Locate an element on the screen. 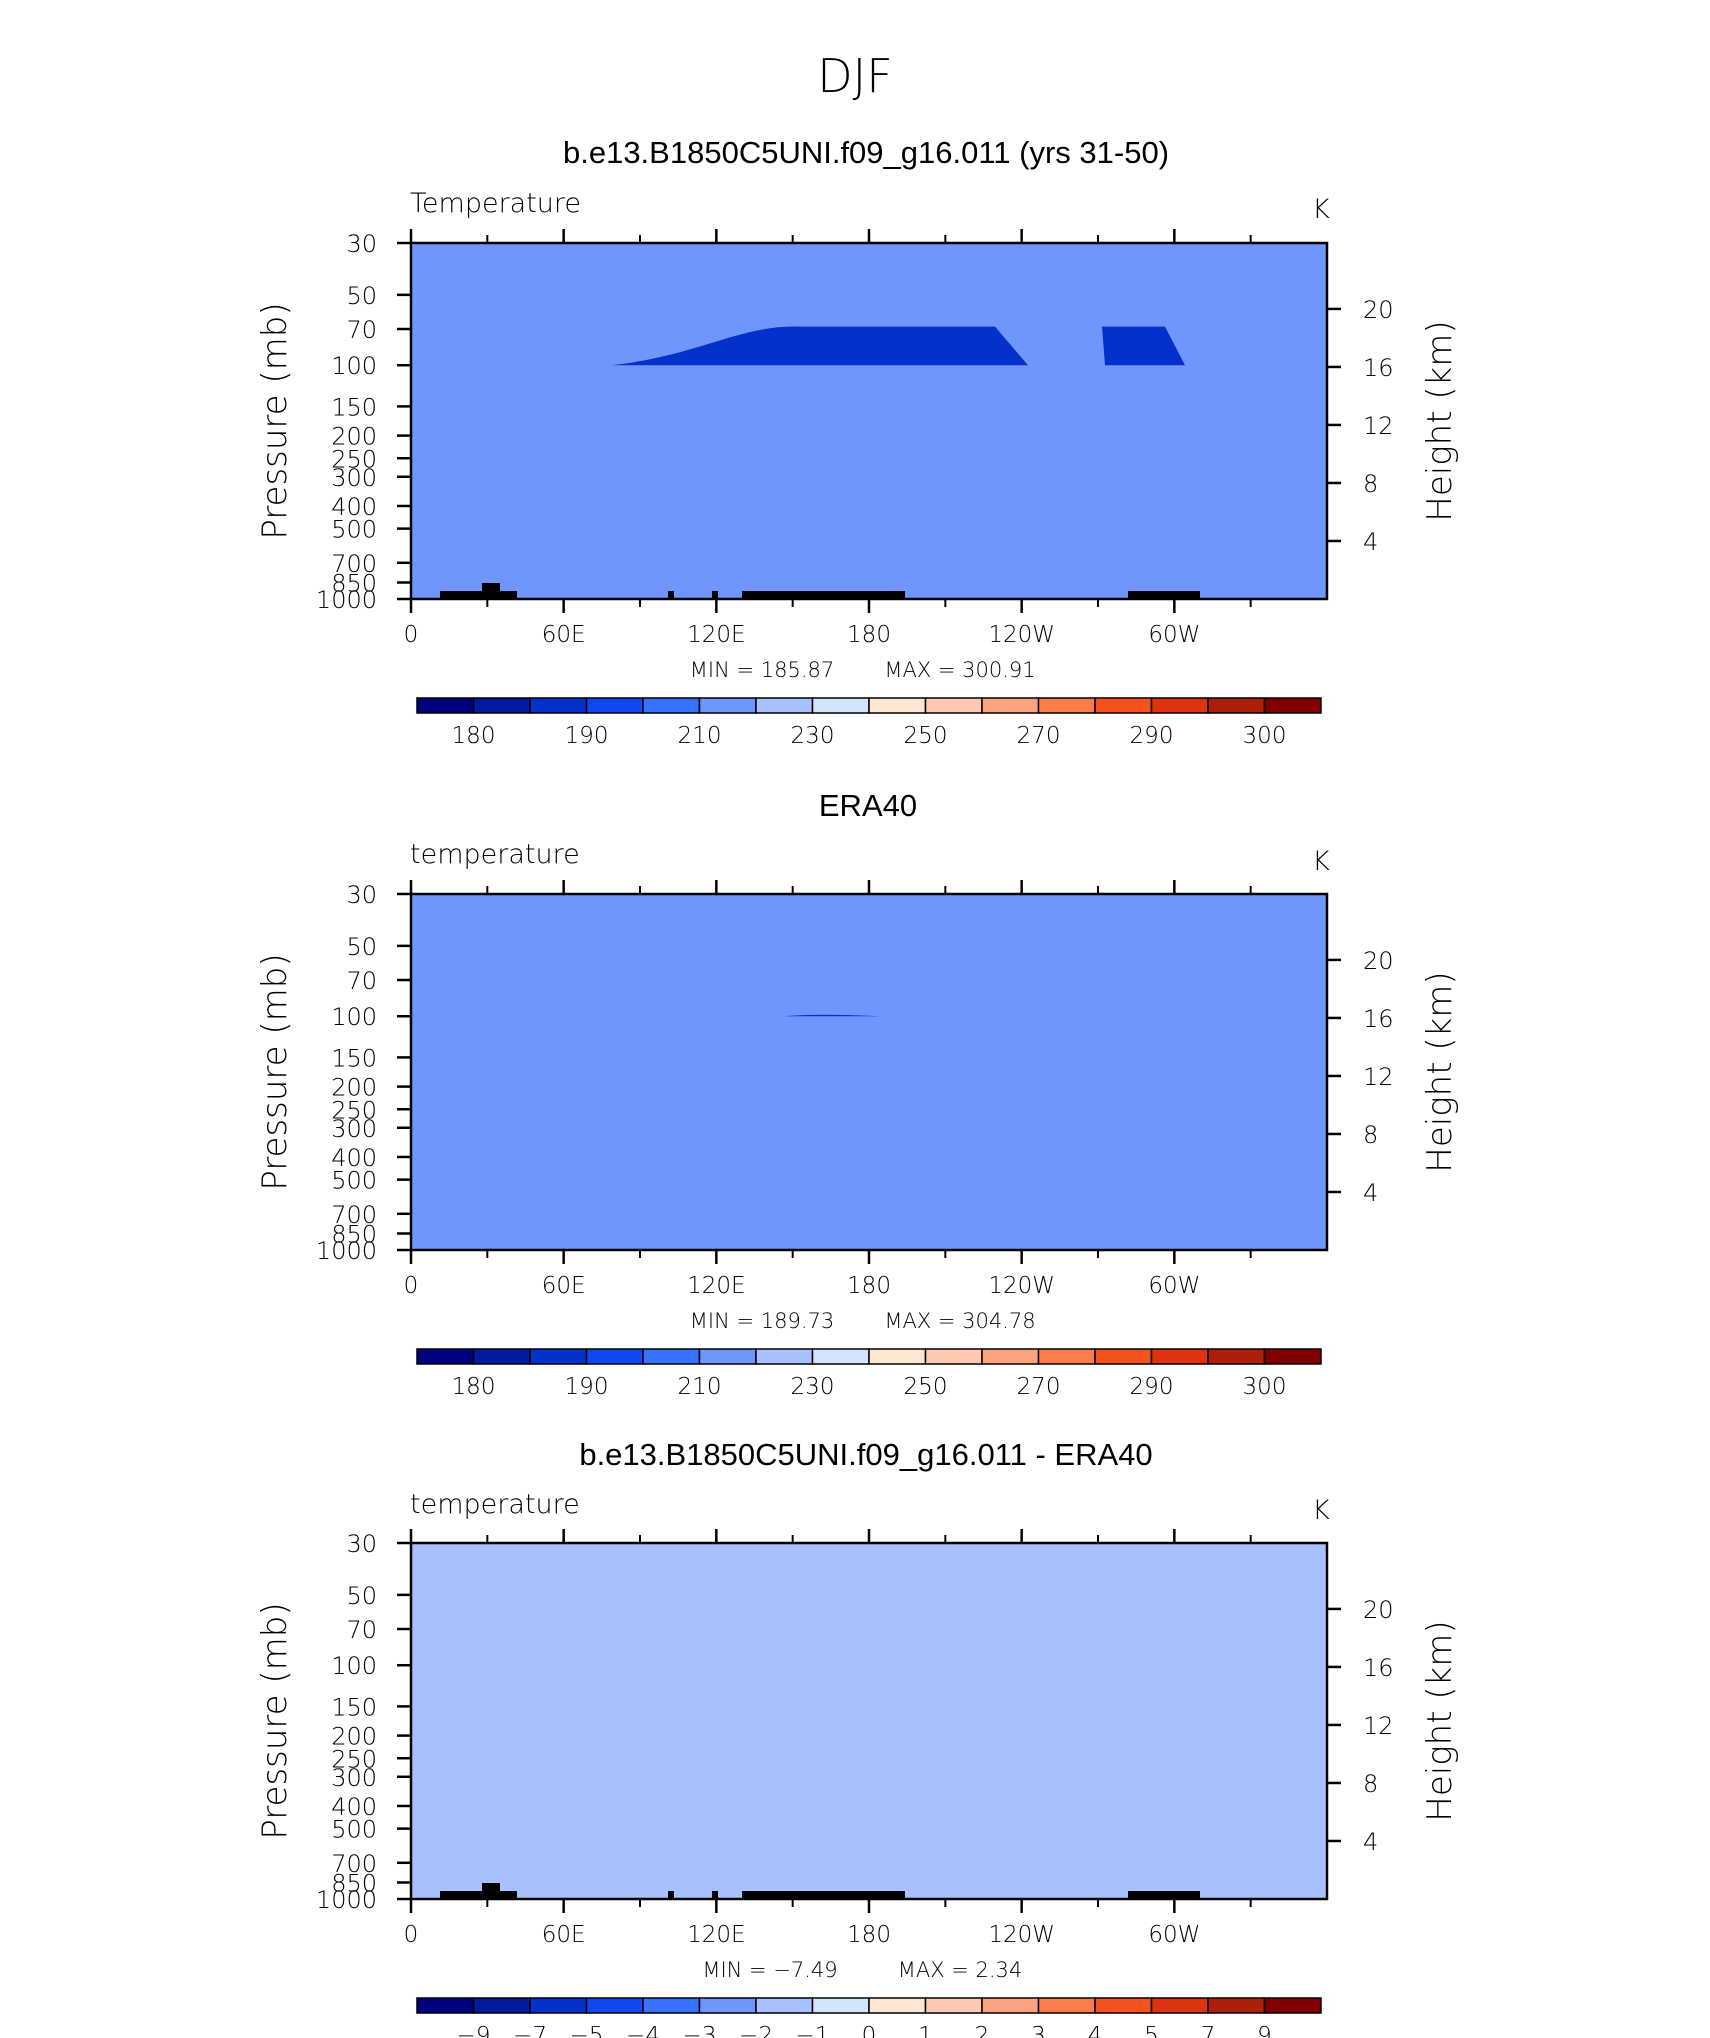 The width and height of the screenshot is (1710, 2038). x-tick-label: 120W is located at coordinates (1021, 1286).